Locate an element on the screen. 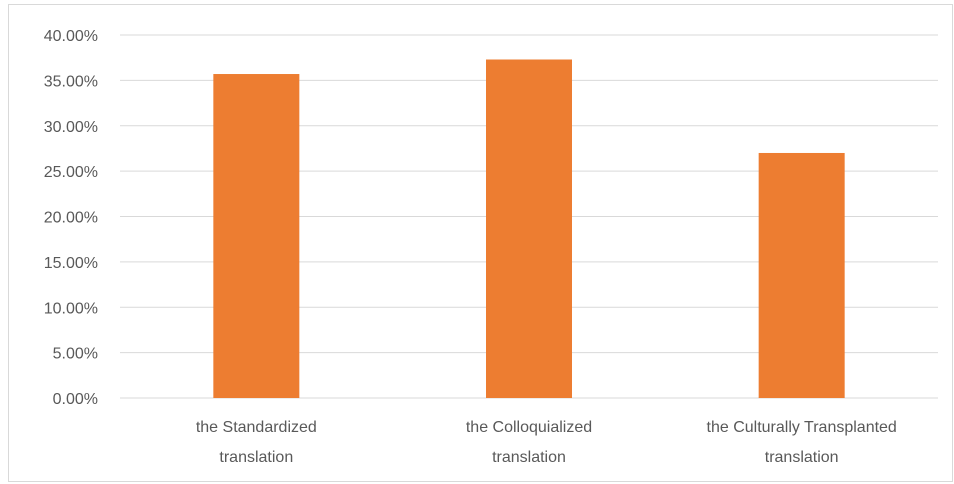 The image size is (954, 484). y-tick-label: 15.00% is located at coordinates (71, 263).